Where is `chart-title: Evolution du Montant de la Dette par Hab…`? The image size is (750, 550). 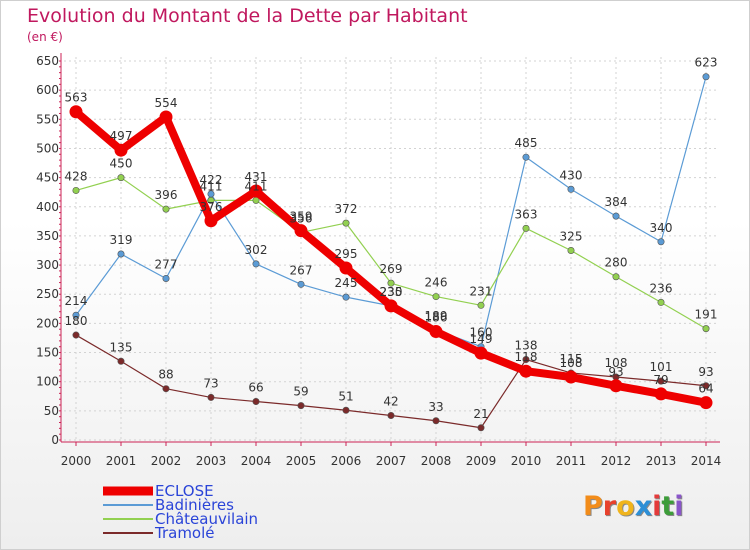
chart-title: Evolution du Montant de la Dette par Hab… is located at coordinates (247, 16).